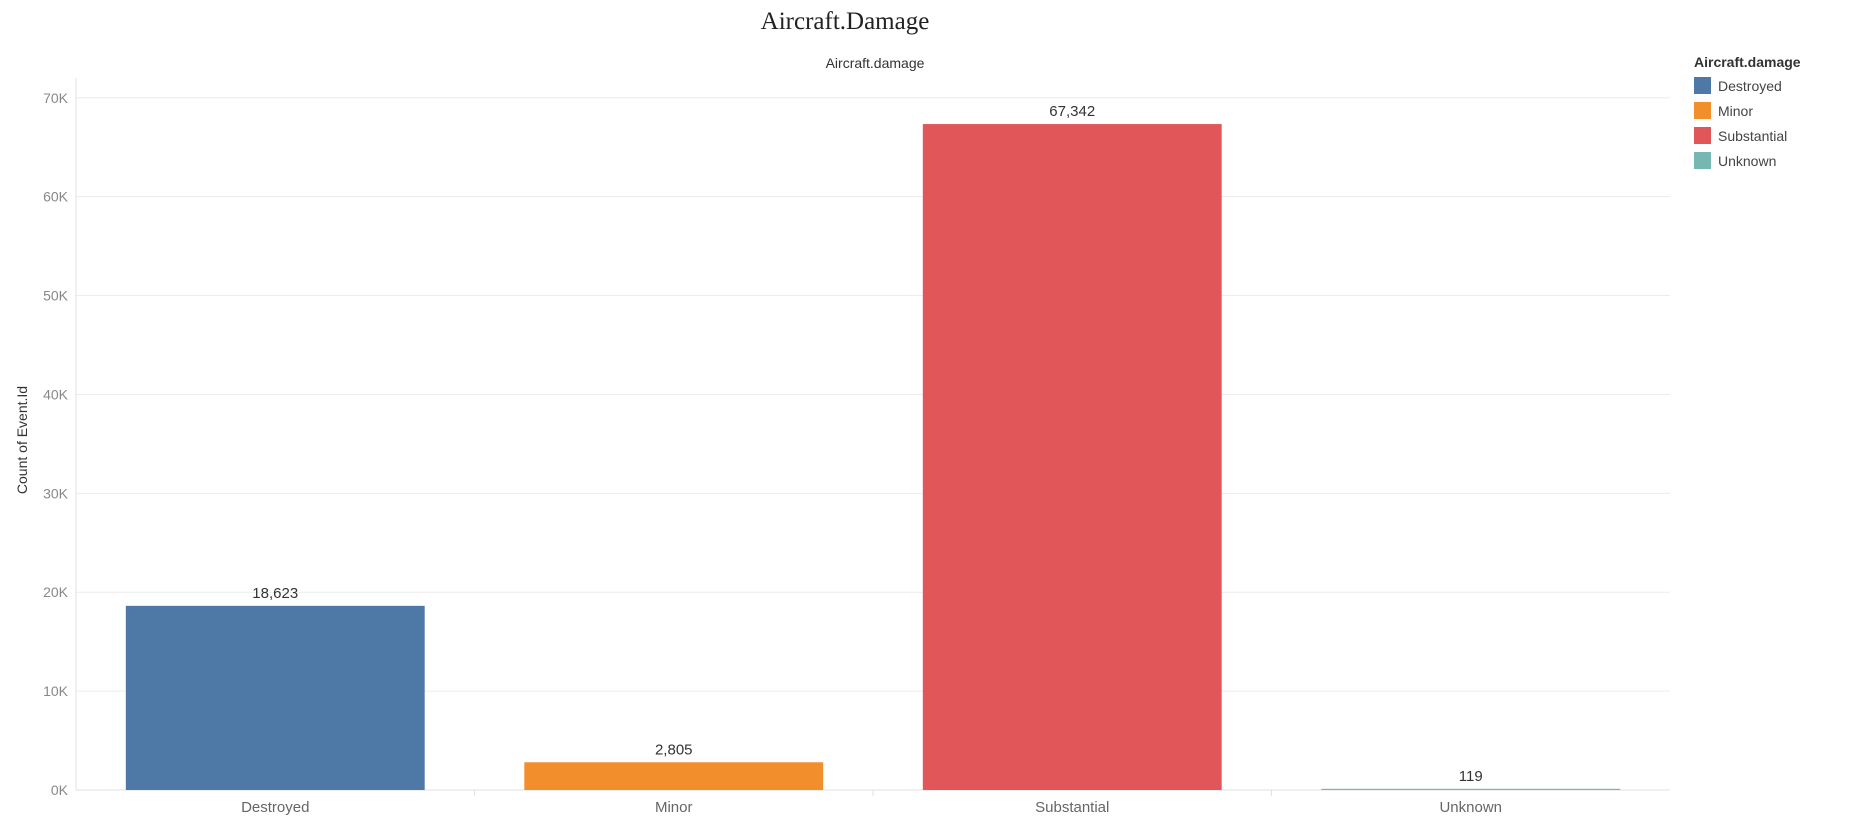 The image size is (1853, 816). What do you see at coordinates (56, 493) in the screenshot?
I see `y-tick-label: 30K` at bounding box center [56, 493].